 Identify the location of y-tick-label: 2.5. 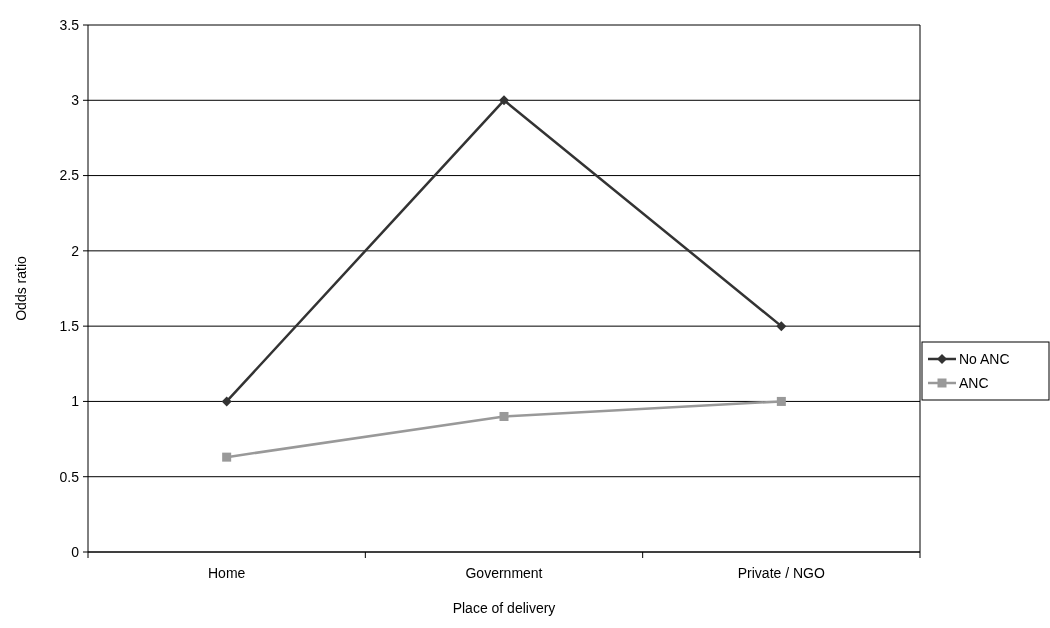
(69, 175).